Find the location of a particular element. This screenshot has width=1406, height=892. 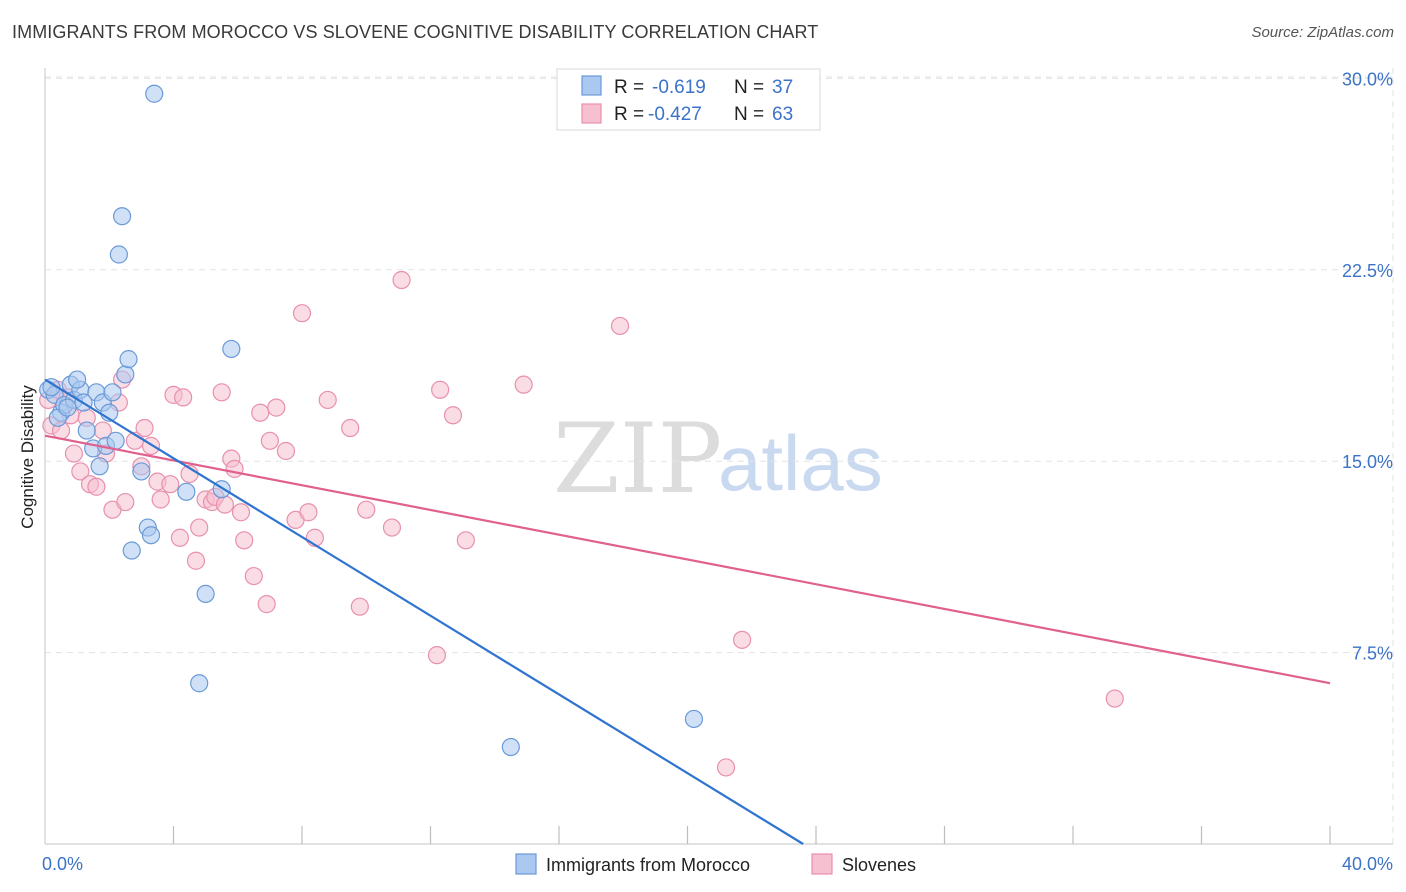

bottom-legend-swatch-slovenes is located at coordinates (822, 864).